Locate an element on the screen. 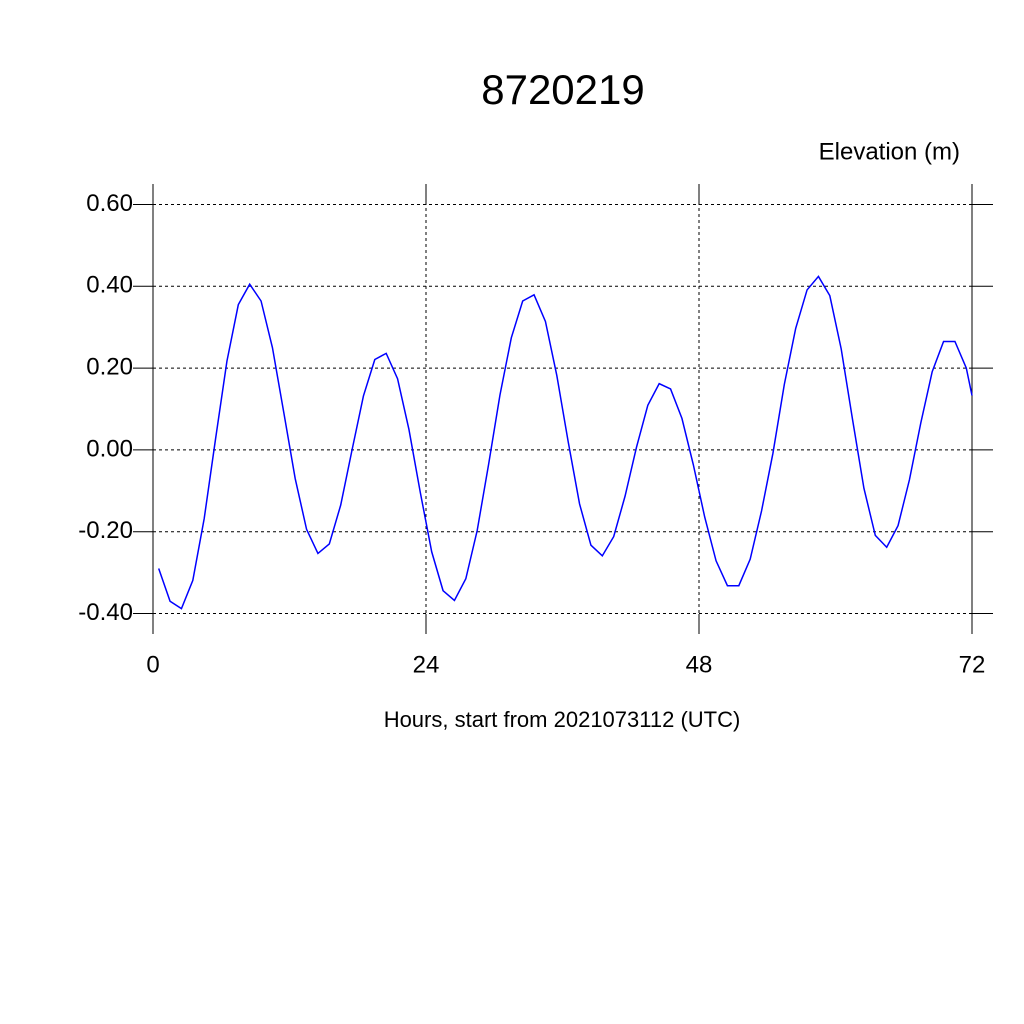 This screenshot has height=1024, width=1024. y-tick-label: -0.20 is located at coordinates (105, 530).